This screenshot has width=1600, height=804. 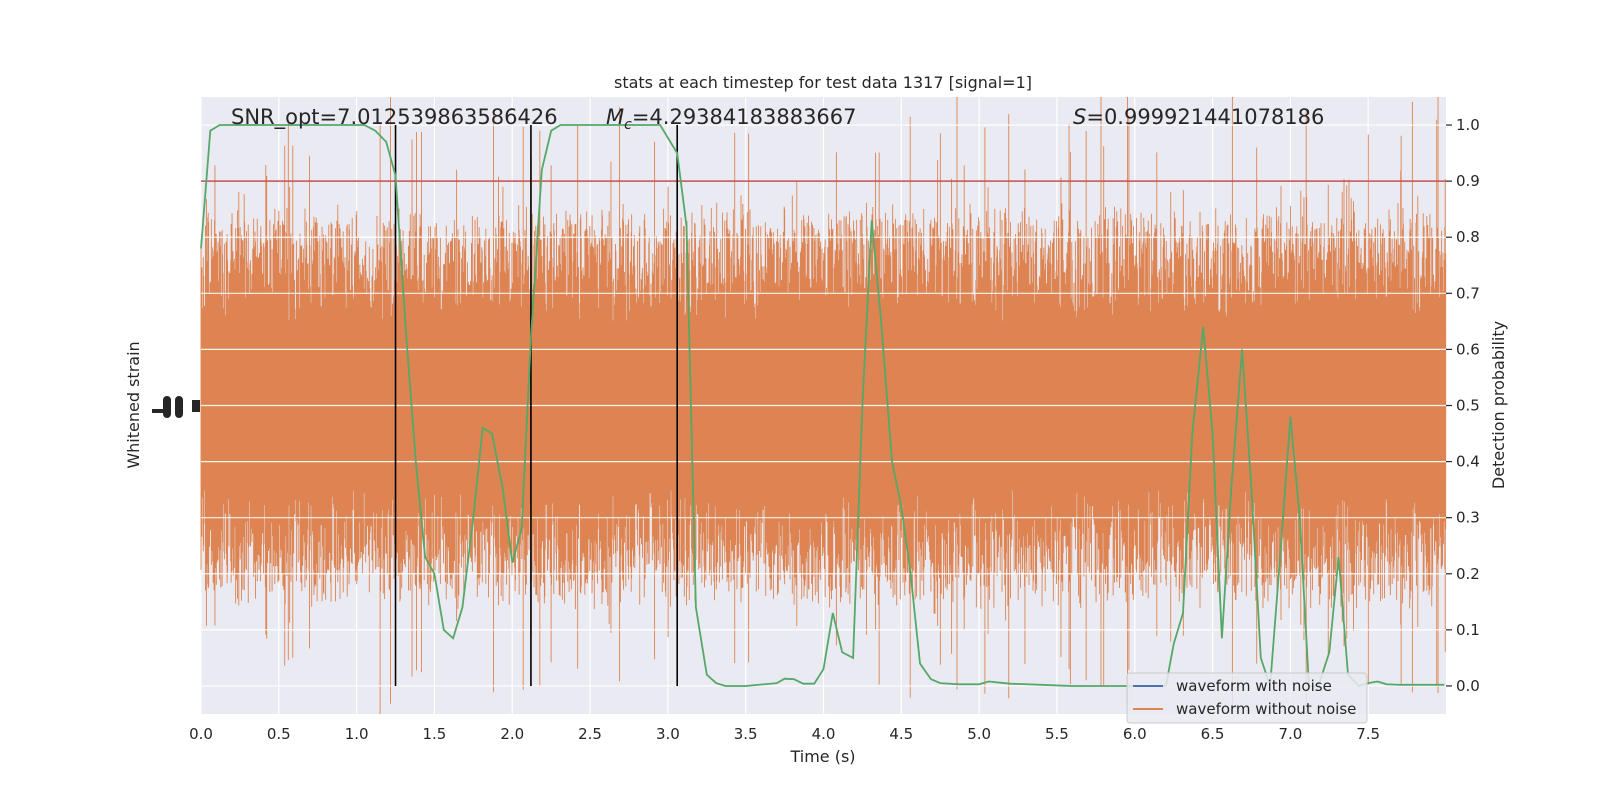 I want to click on snr-annotation: SNR_opt=7.012539863586426, so click(x=394, y=117).